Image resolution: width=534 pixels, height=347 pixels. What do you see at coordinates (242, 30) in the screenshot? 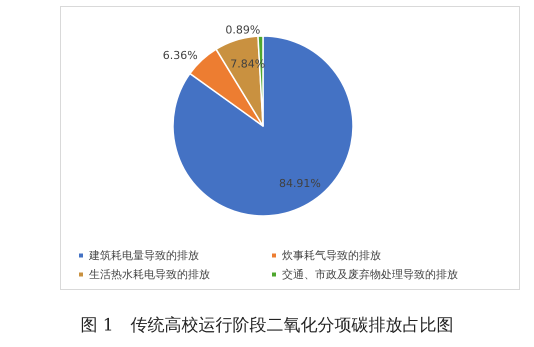
I see `data-label: 0.89%` at bounding box center [242, 30].